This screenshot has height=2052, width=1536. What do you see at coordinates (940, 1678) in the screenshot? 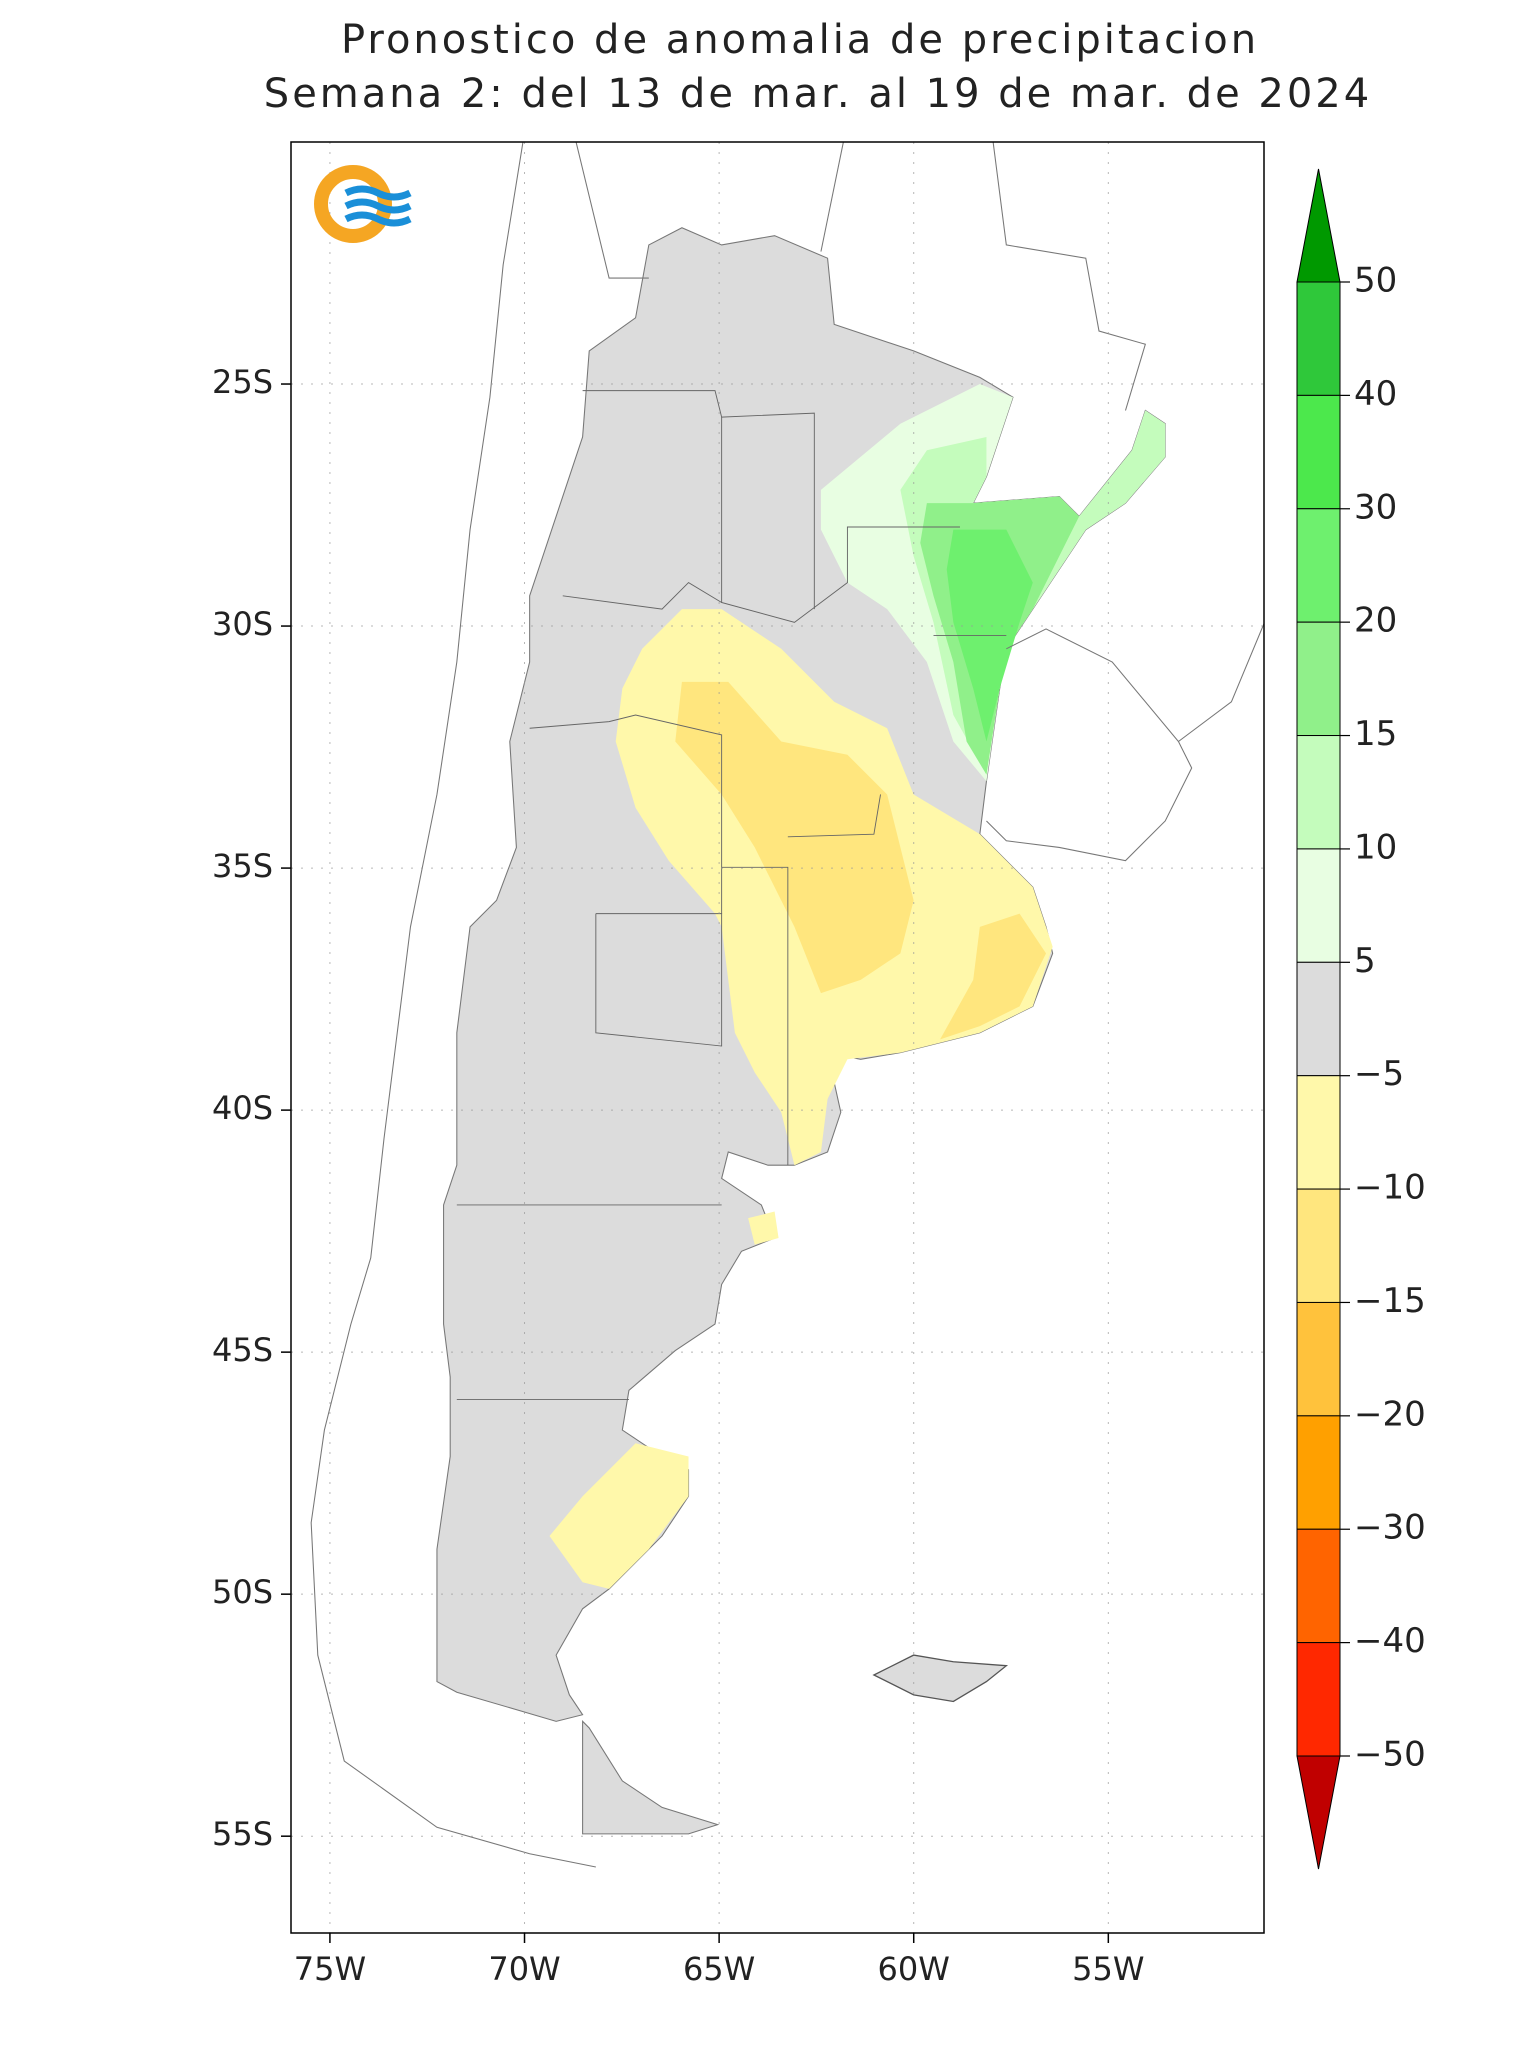
I see `falkland-islands` at bounding box center [940, 1678].